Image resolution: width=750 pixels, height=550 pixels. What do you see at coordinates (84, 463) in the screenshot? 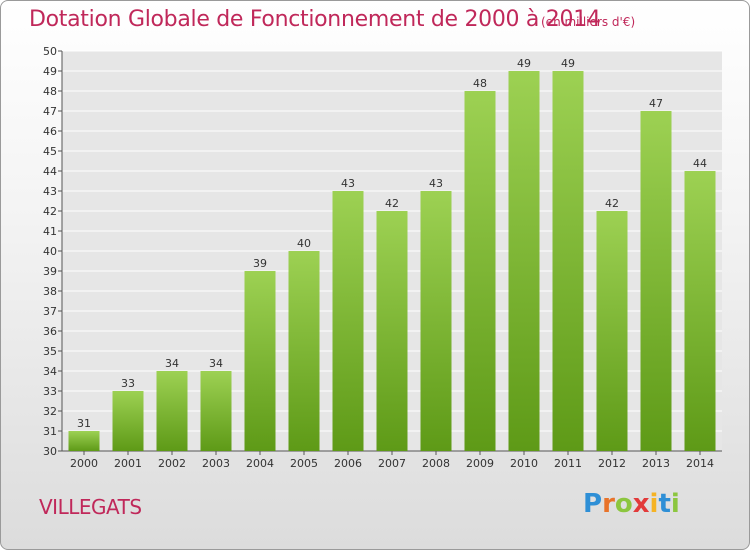
I see `x-tick-label: 2000` at bounding box center [84, 463].